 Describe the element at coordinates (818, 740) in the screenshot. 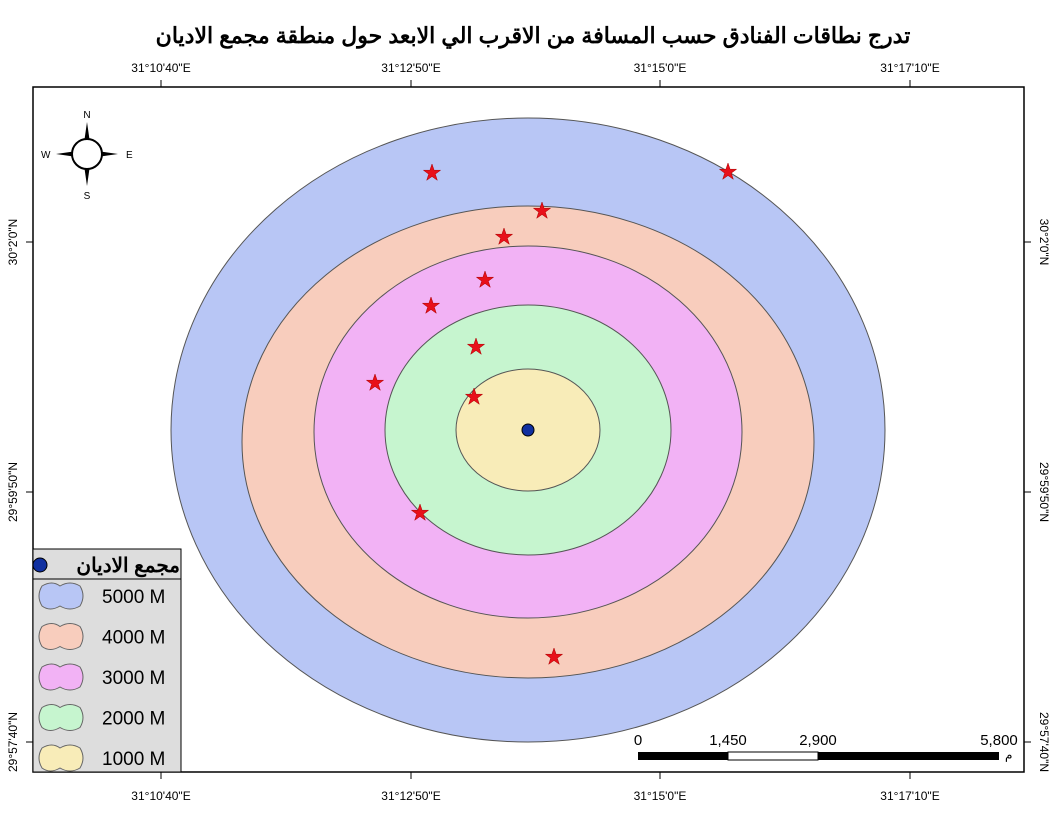

I see `scale-label: 2,900` at that location.